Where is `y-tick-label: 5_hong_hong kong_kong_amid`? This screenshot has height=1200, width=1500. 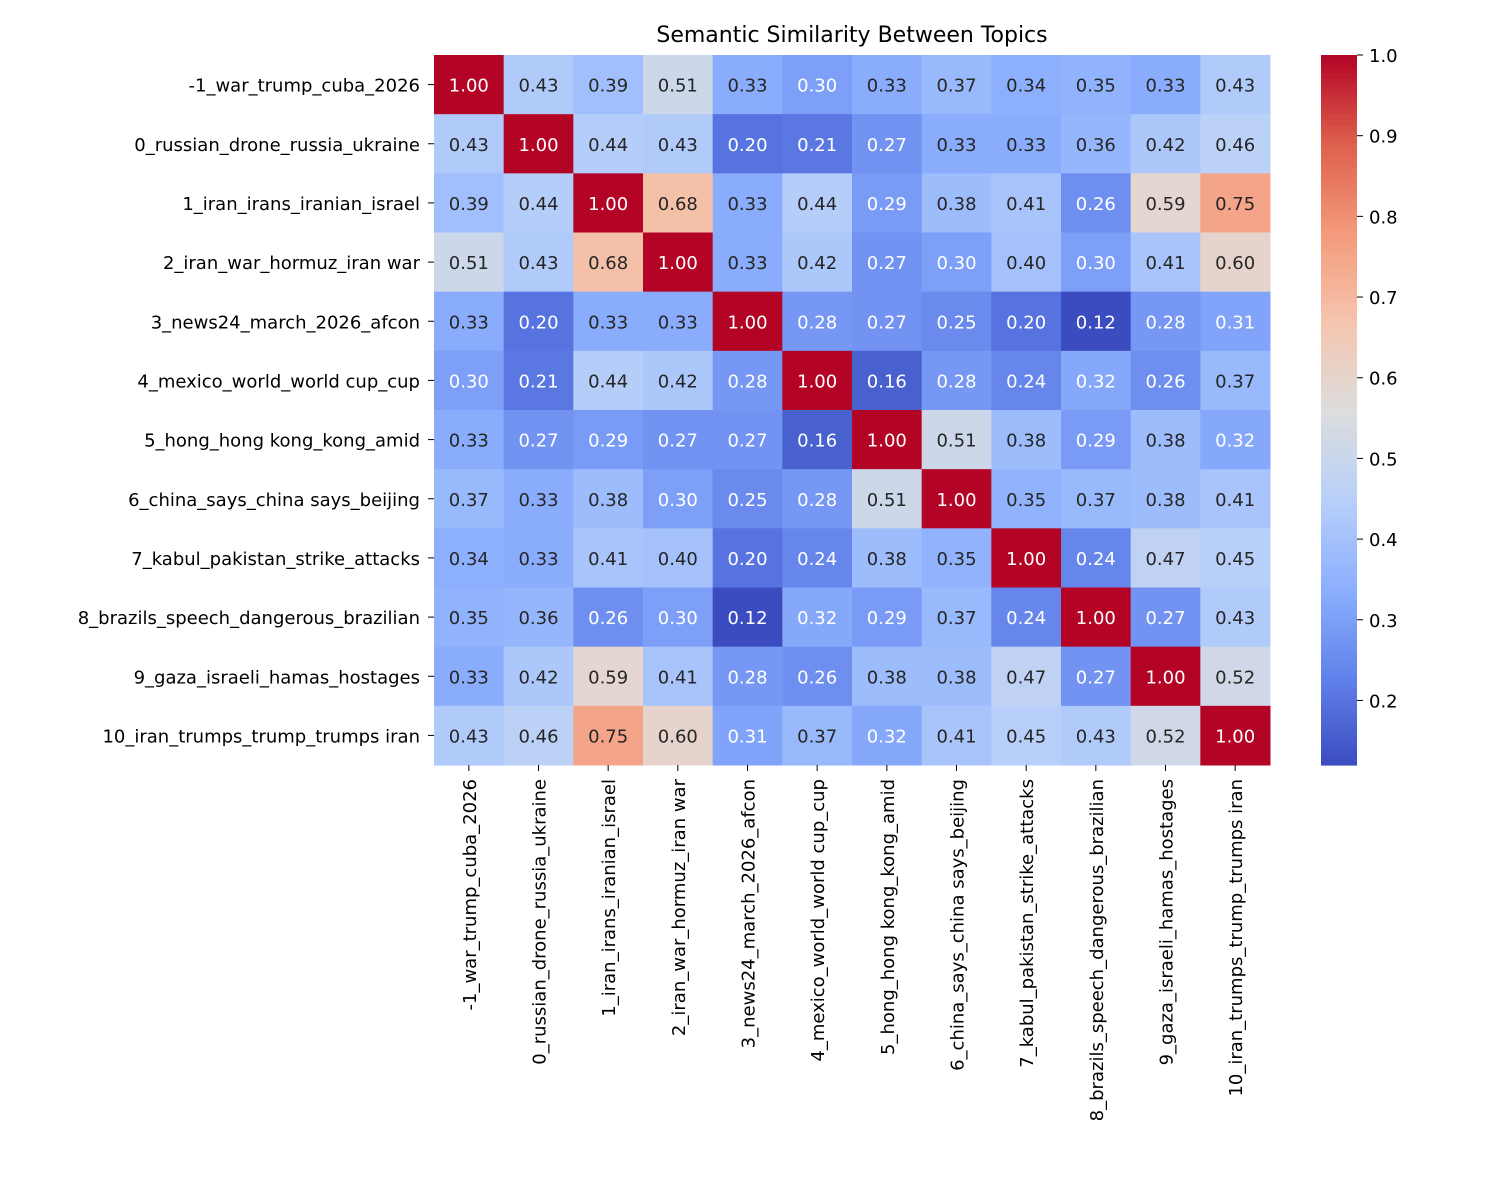
y-tick-label: 5_hong_hong kong_kong_amid is located at coordinates (282, 441).